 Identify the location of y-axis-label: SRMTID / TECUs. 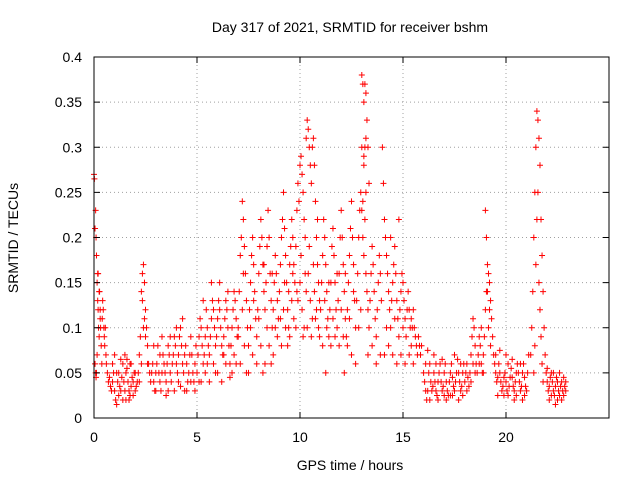
(13, 238).